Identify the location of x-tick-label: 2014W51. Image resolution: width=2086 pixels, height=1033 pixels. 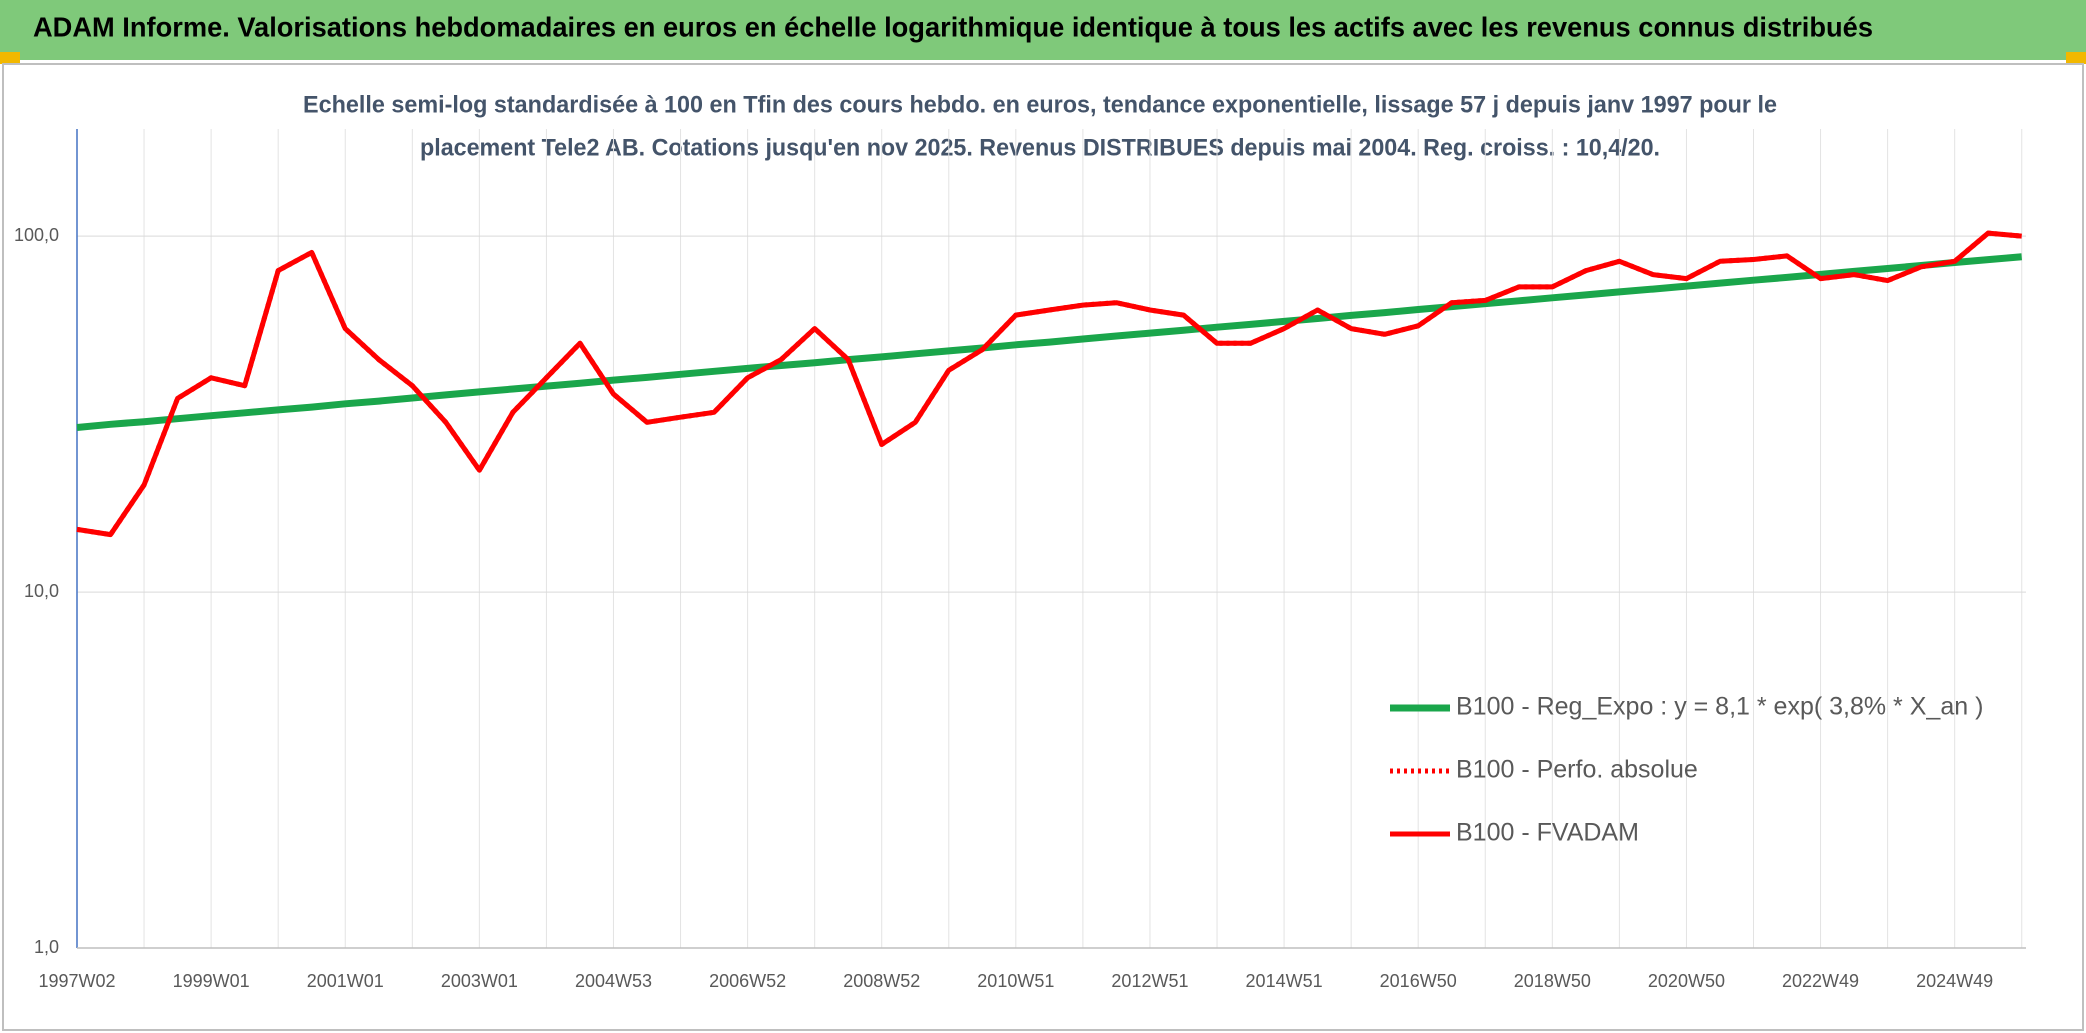
(1284, 981).